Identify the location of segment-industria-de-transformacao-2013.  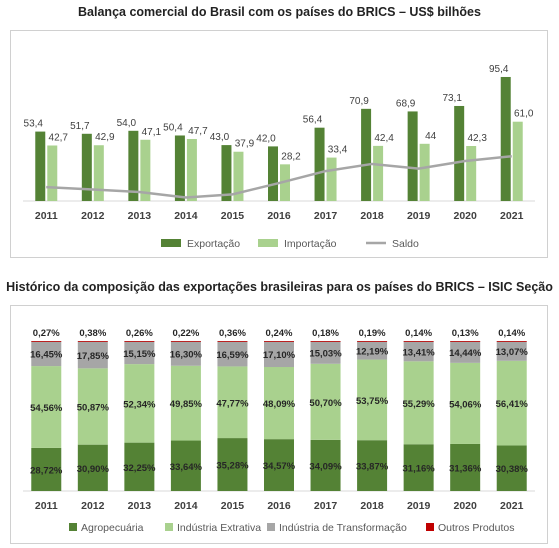
(139, 353).